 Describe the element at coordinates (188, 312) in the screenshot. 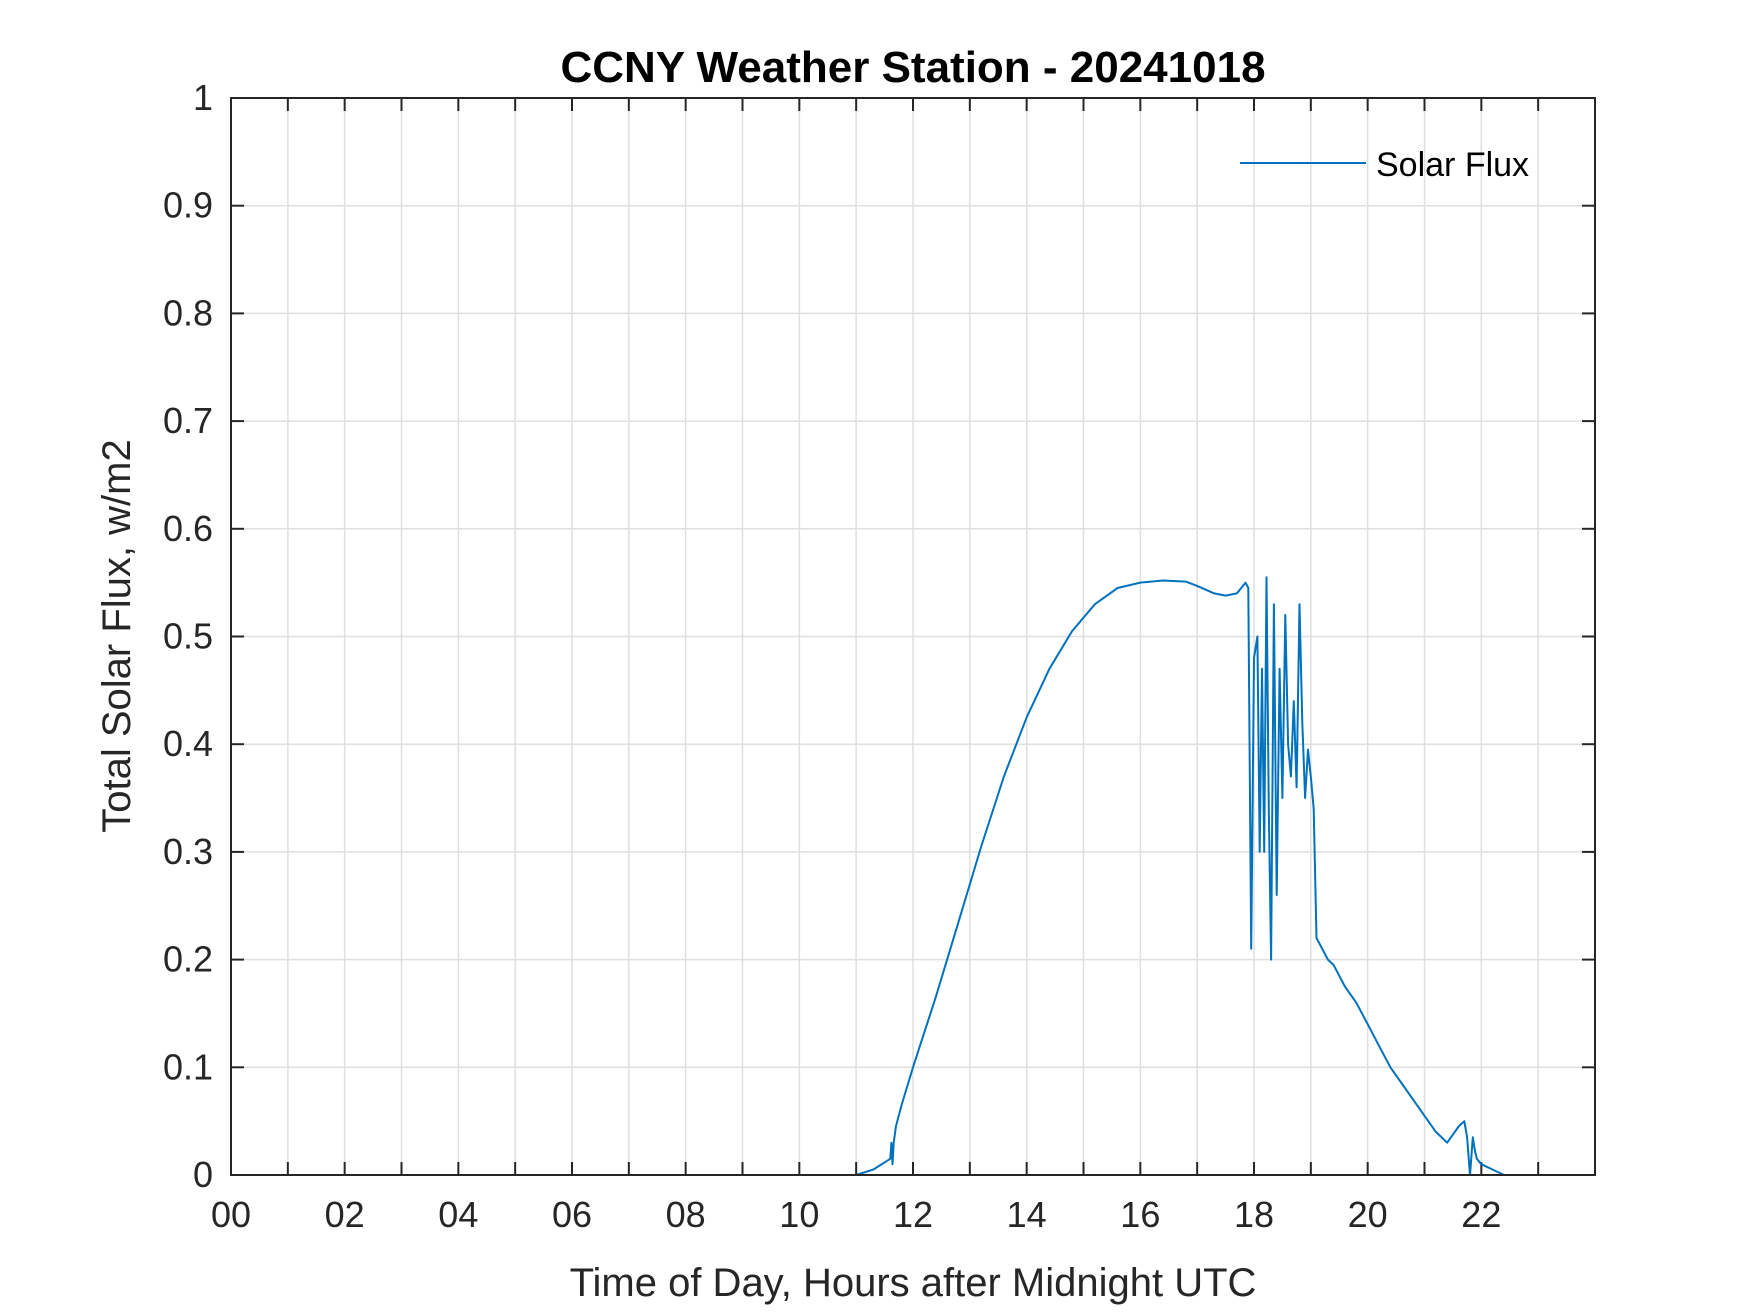

I see `y-tick-label: 0.8` at that location.